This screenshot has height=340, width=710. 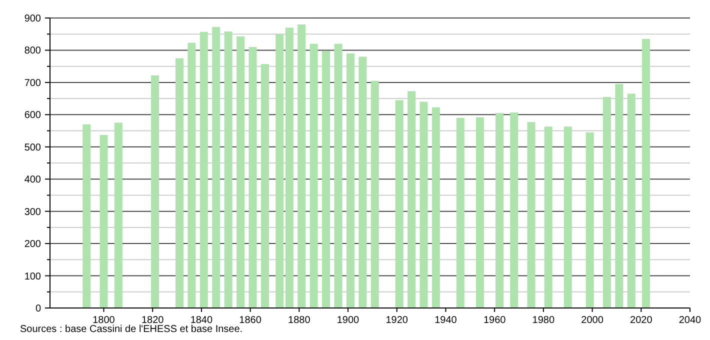 What do you see at coordinates (33, 148) in the screenshot?
I see `y-tick-label: 500` at bounding box center [33, 148].